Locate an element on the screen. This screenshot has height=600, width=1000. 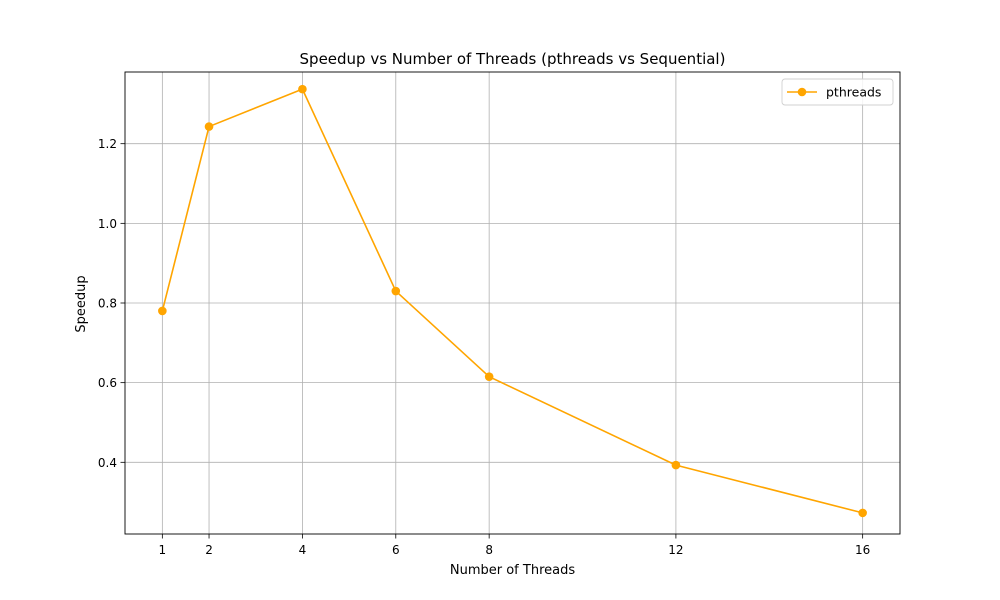
x-tick-label: 4 is located at coordinates (303, 550).